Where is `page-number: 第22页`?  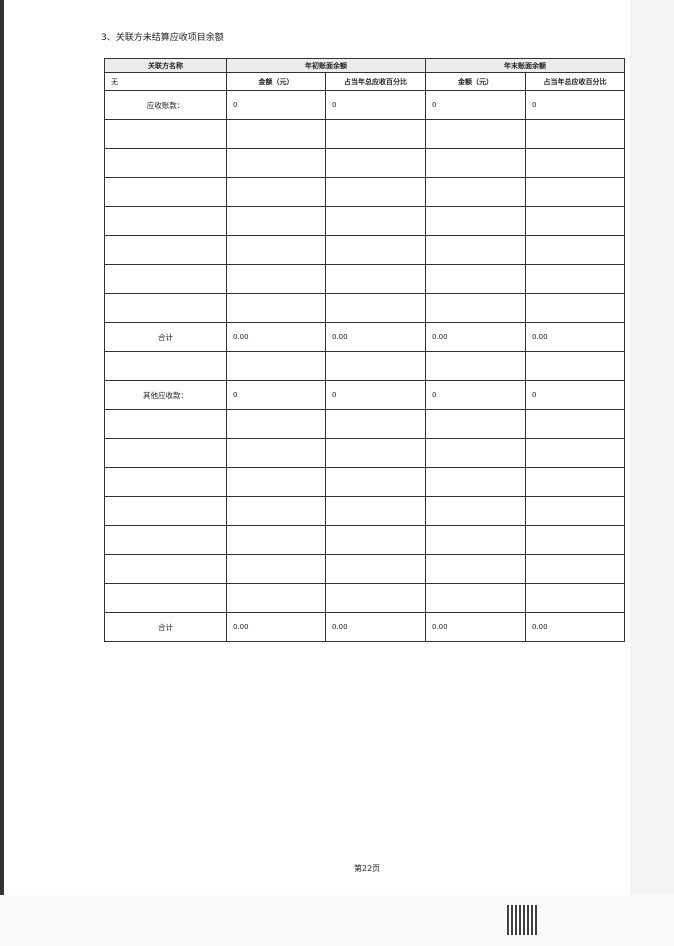
page-number: 第22页 is located at coordinates (367, 868).